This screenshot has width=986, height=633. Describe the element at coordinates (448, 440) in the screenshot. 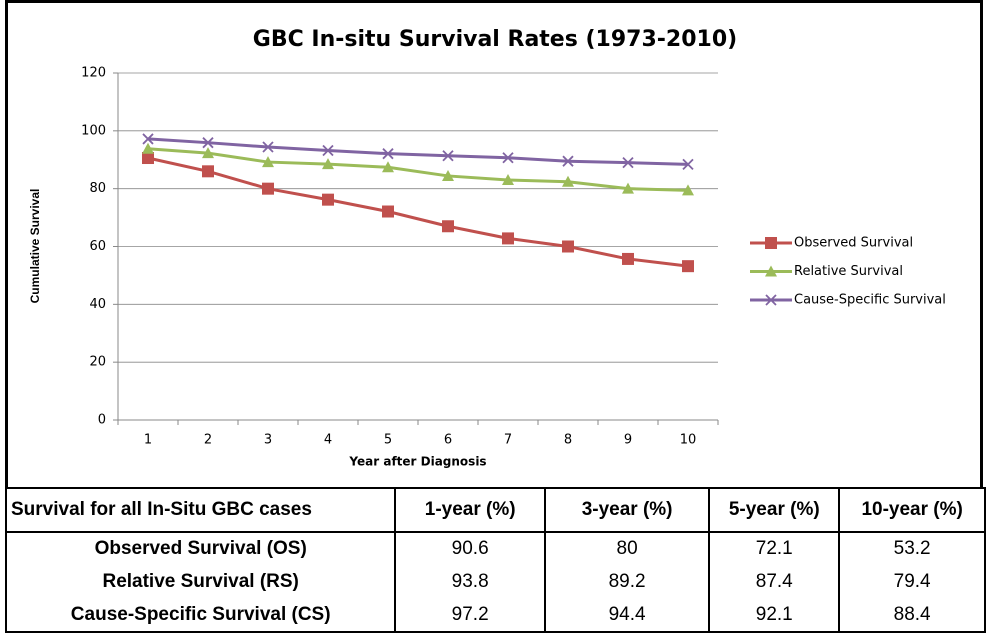

I see `x-tick-label: 6` at that location.